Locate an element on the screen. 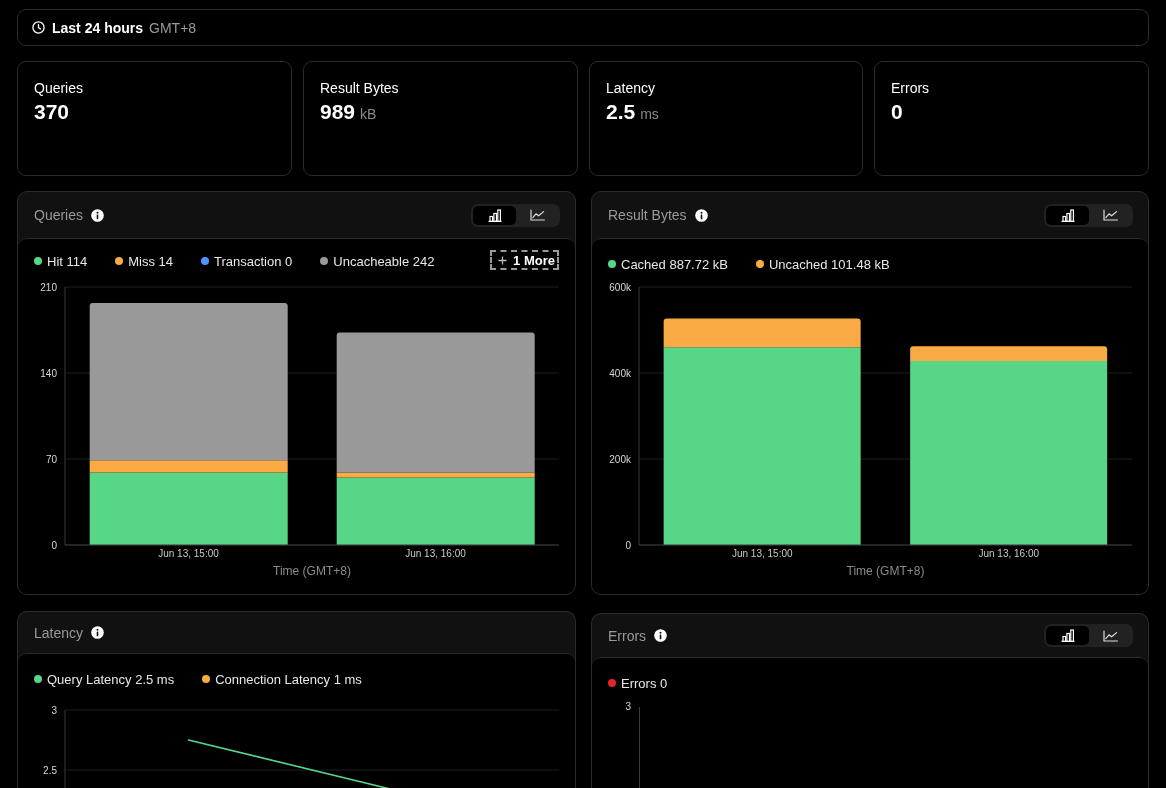 This screenshot has height=788, width=1166. chart-title: Queries is located at coordinates (59, 215).